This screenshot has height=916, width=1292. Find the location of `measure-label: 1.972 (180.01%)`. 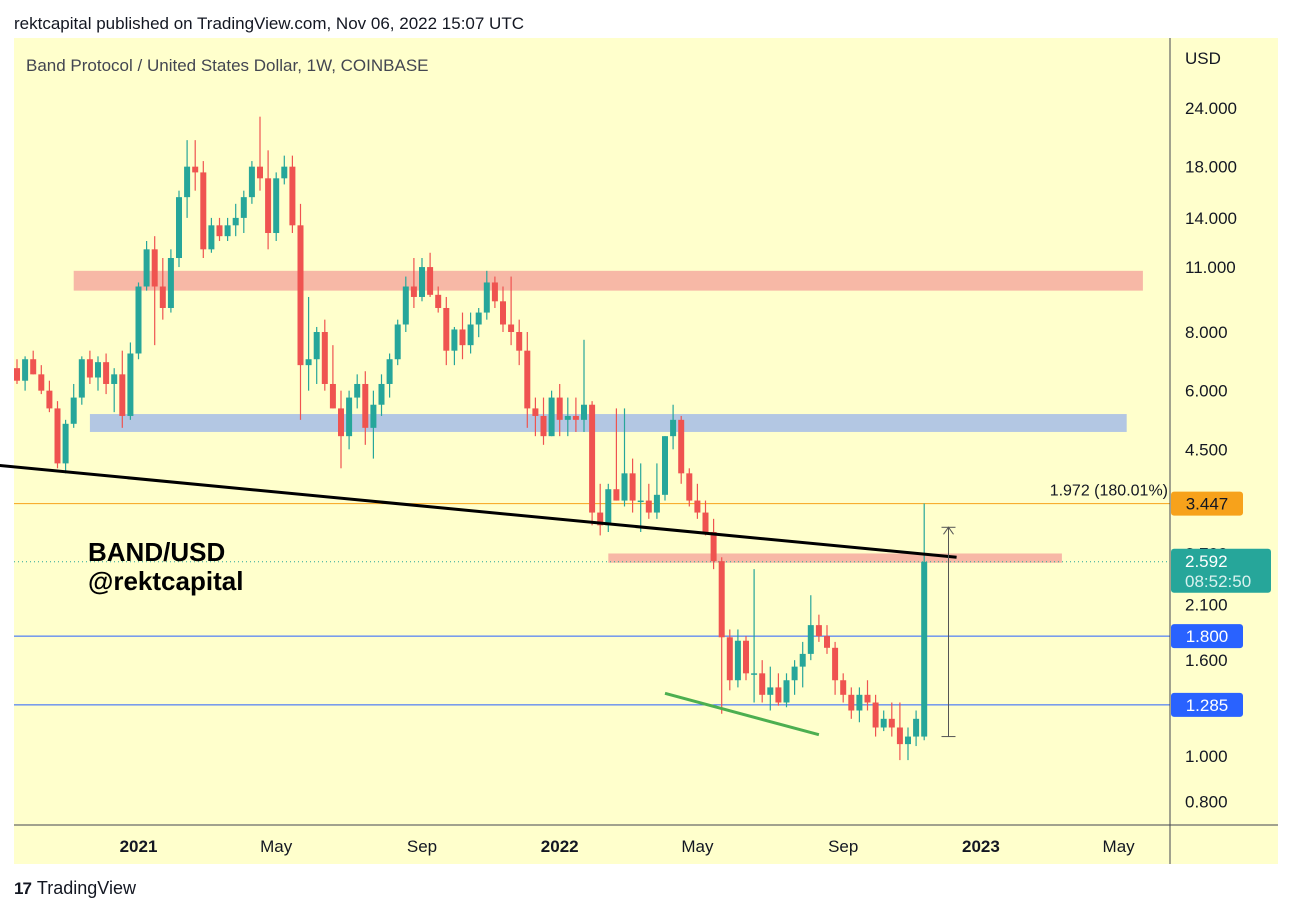

measure-label: 1.972 (180.01%) is located at coordinates (1109, 491).